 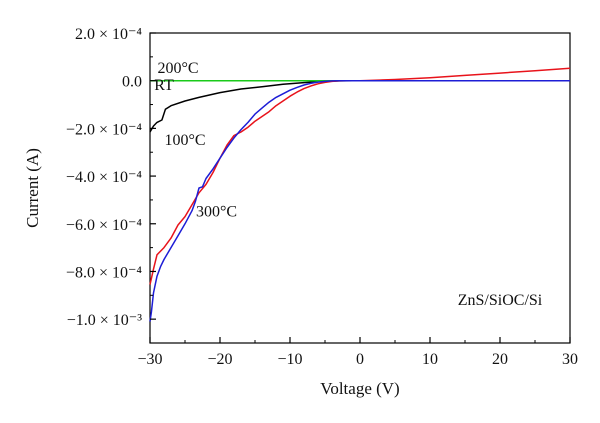 I want to click on labels-layer: 200°CRT 100°C 300°C, so click(x=195, y=140).